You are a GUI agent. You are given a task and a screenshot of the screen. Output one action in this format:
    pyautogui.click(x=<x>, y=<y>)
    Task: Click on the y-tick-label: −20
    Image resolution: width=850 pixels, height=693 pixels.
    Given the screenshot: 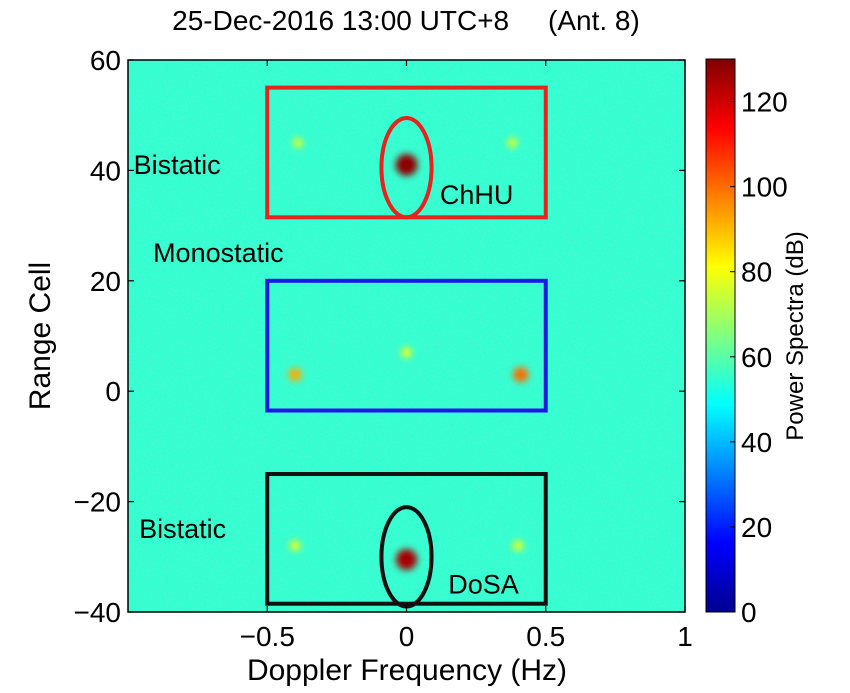 What is the action you would take?
    pyautogui.click(x=98, y=502)
    